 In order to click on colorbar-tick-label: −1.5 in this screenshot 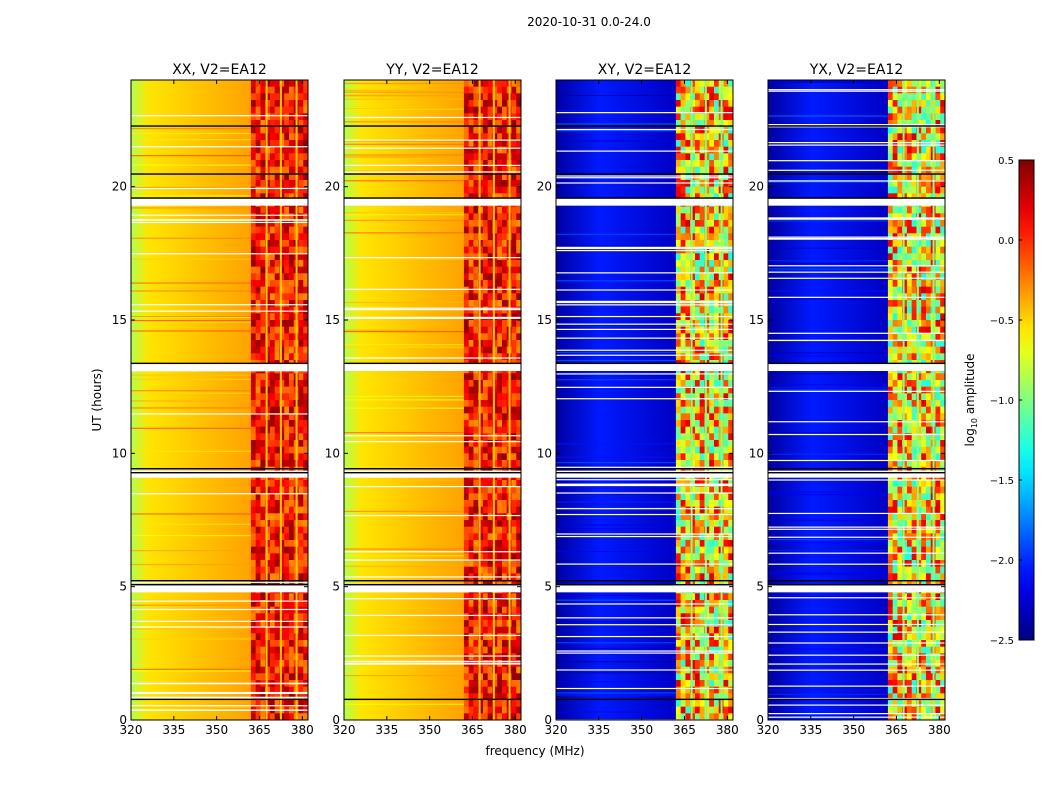, I will do `click(1002, 481)`.